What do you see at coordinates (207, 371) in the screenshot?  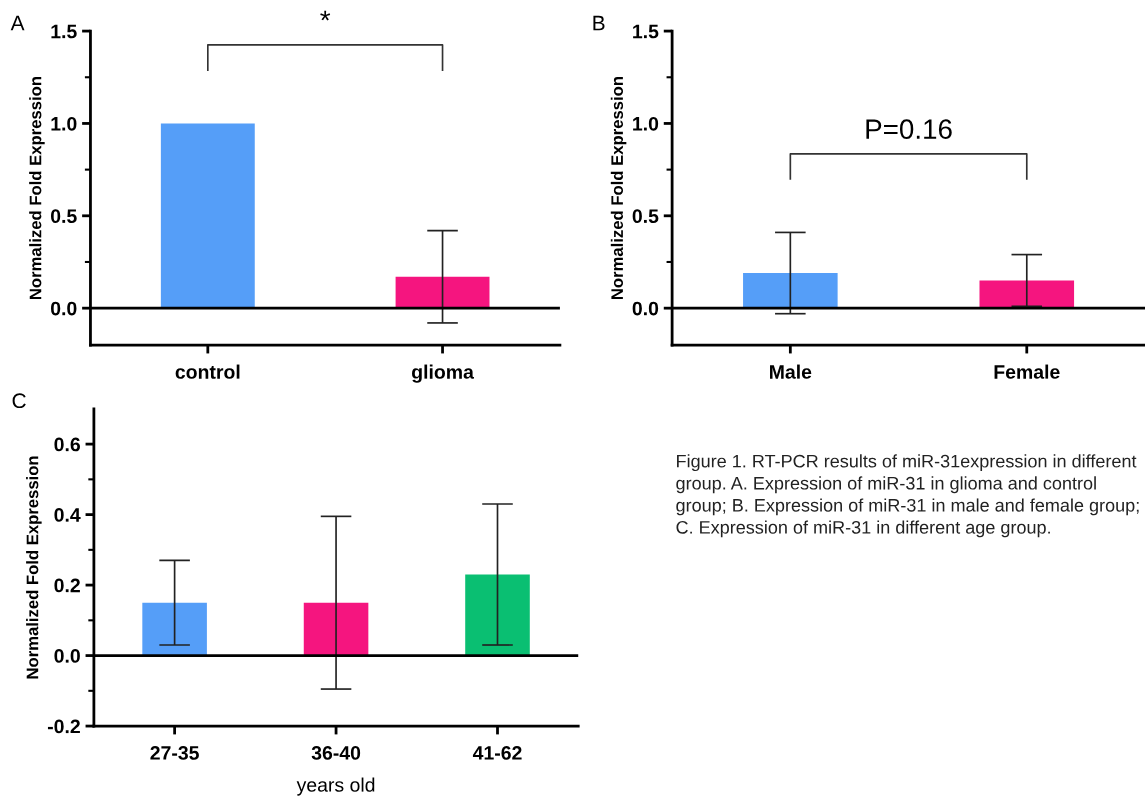 I see `x-tick-label: control` at bounding box center [207, 371].